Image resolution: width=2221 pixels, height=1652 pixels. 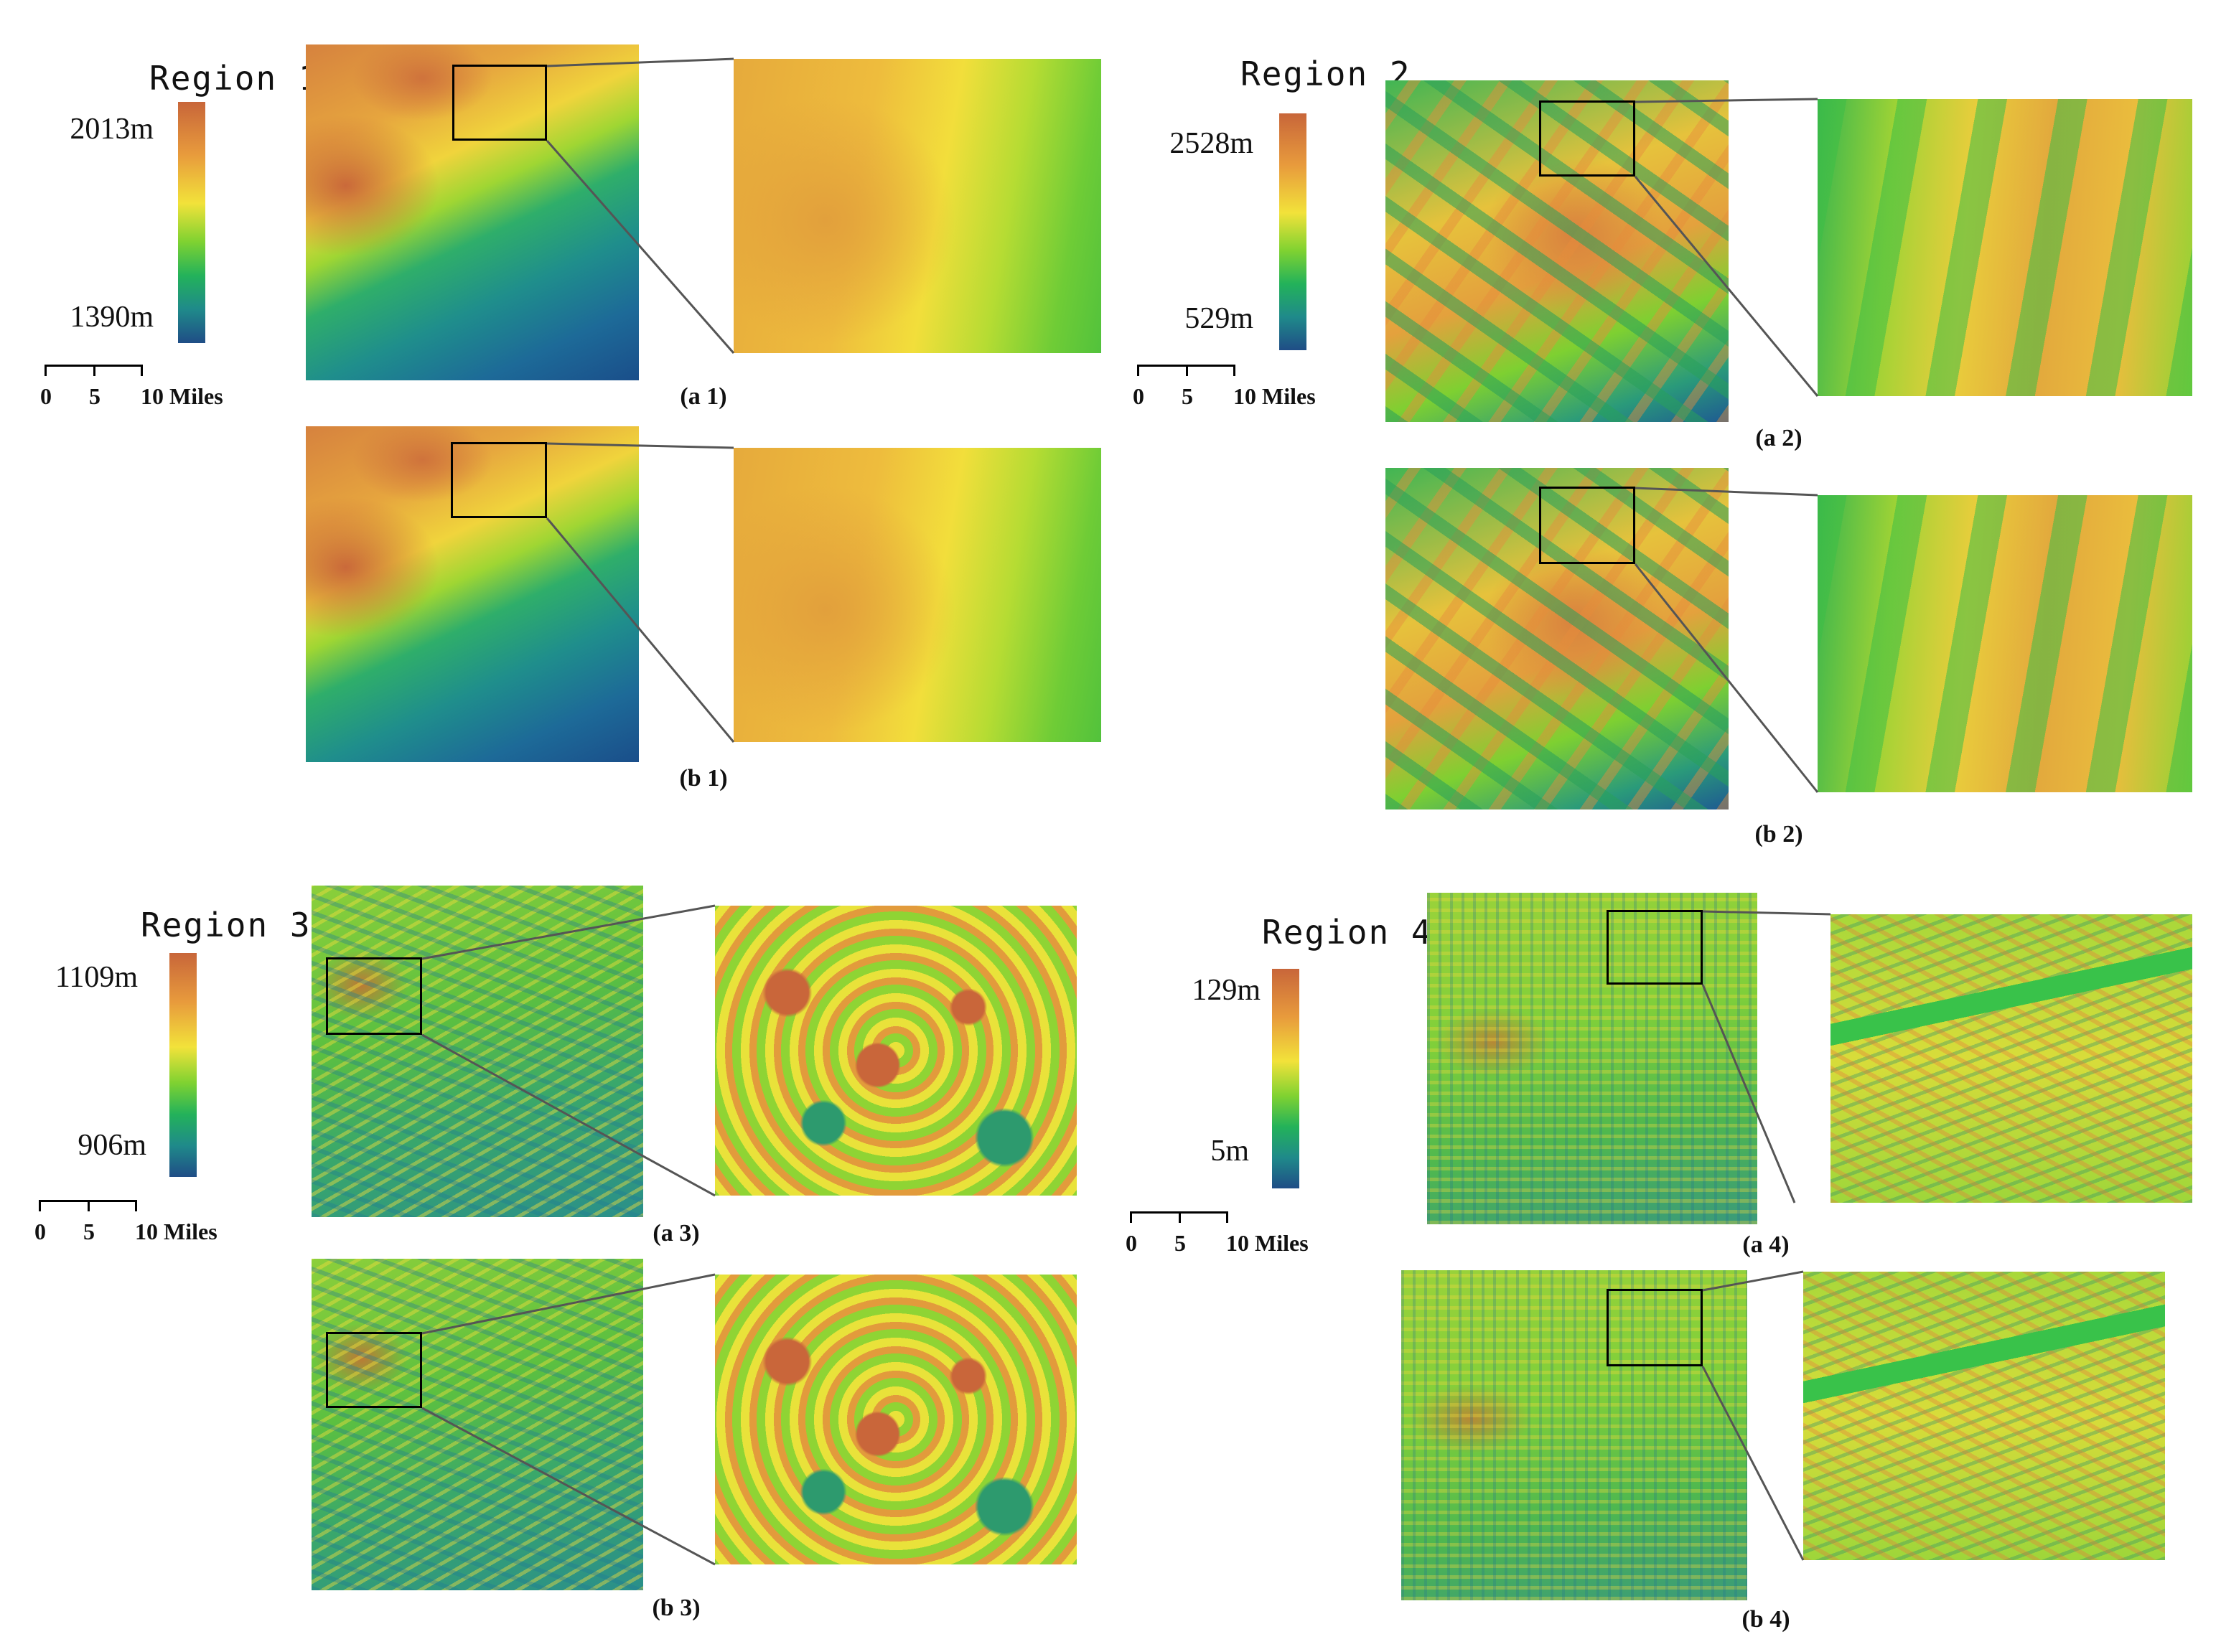 I want to click on region-4-scale-10: 10 Miles, so click(x=1267, y=1243).